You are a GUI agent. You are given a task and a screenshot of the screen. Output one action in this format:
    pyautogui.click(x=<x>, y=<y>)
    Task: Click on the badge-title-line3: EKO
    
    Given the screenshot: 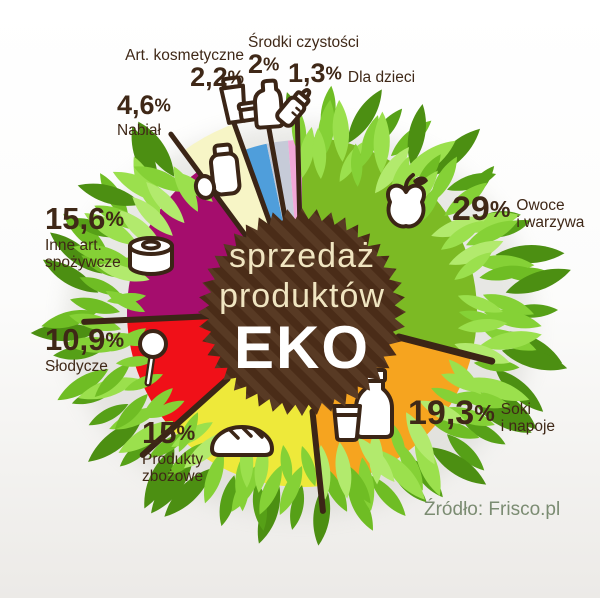 What is the action you would take?
    pyautogui.click(x=302, y=347)
    